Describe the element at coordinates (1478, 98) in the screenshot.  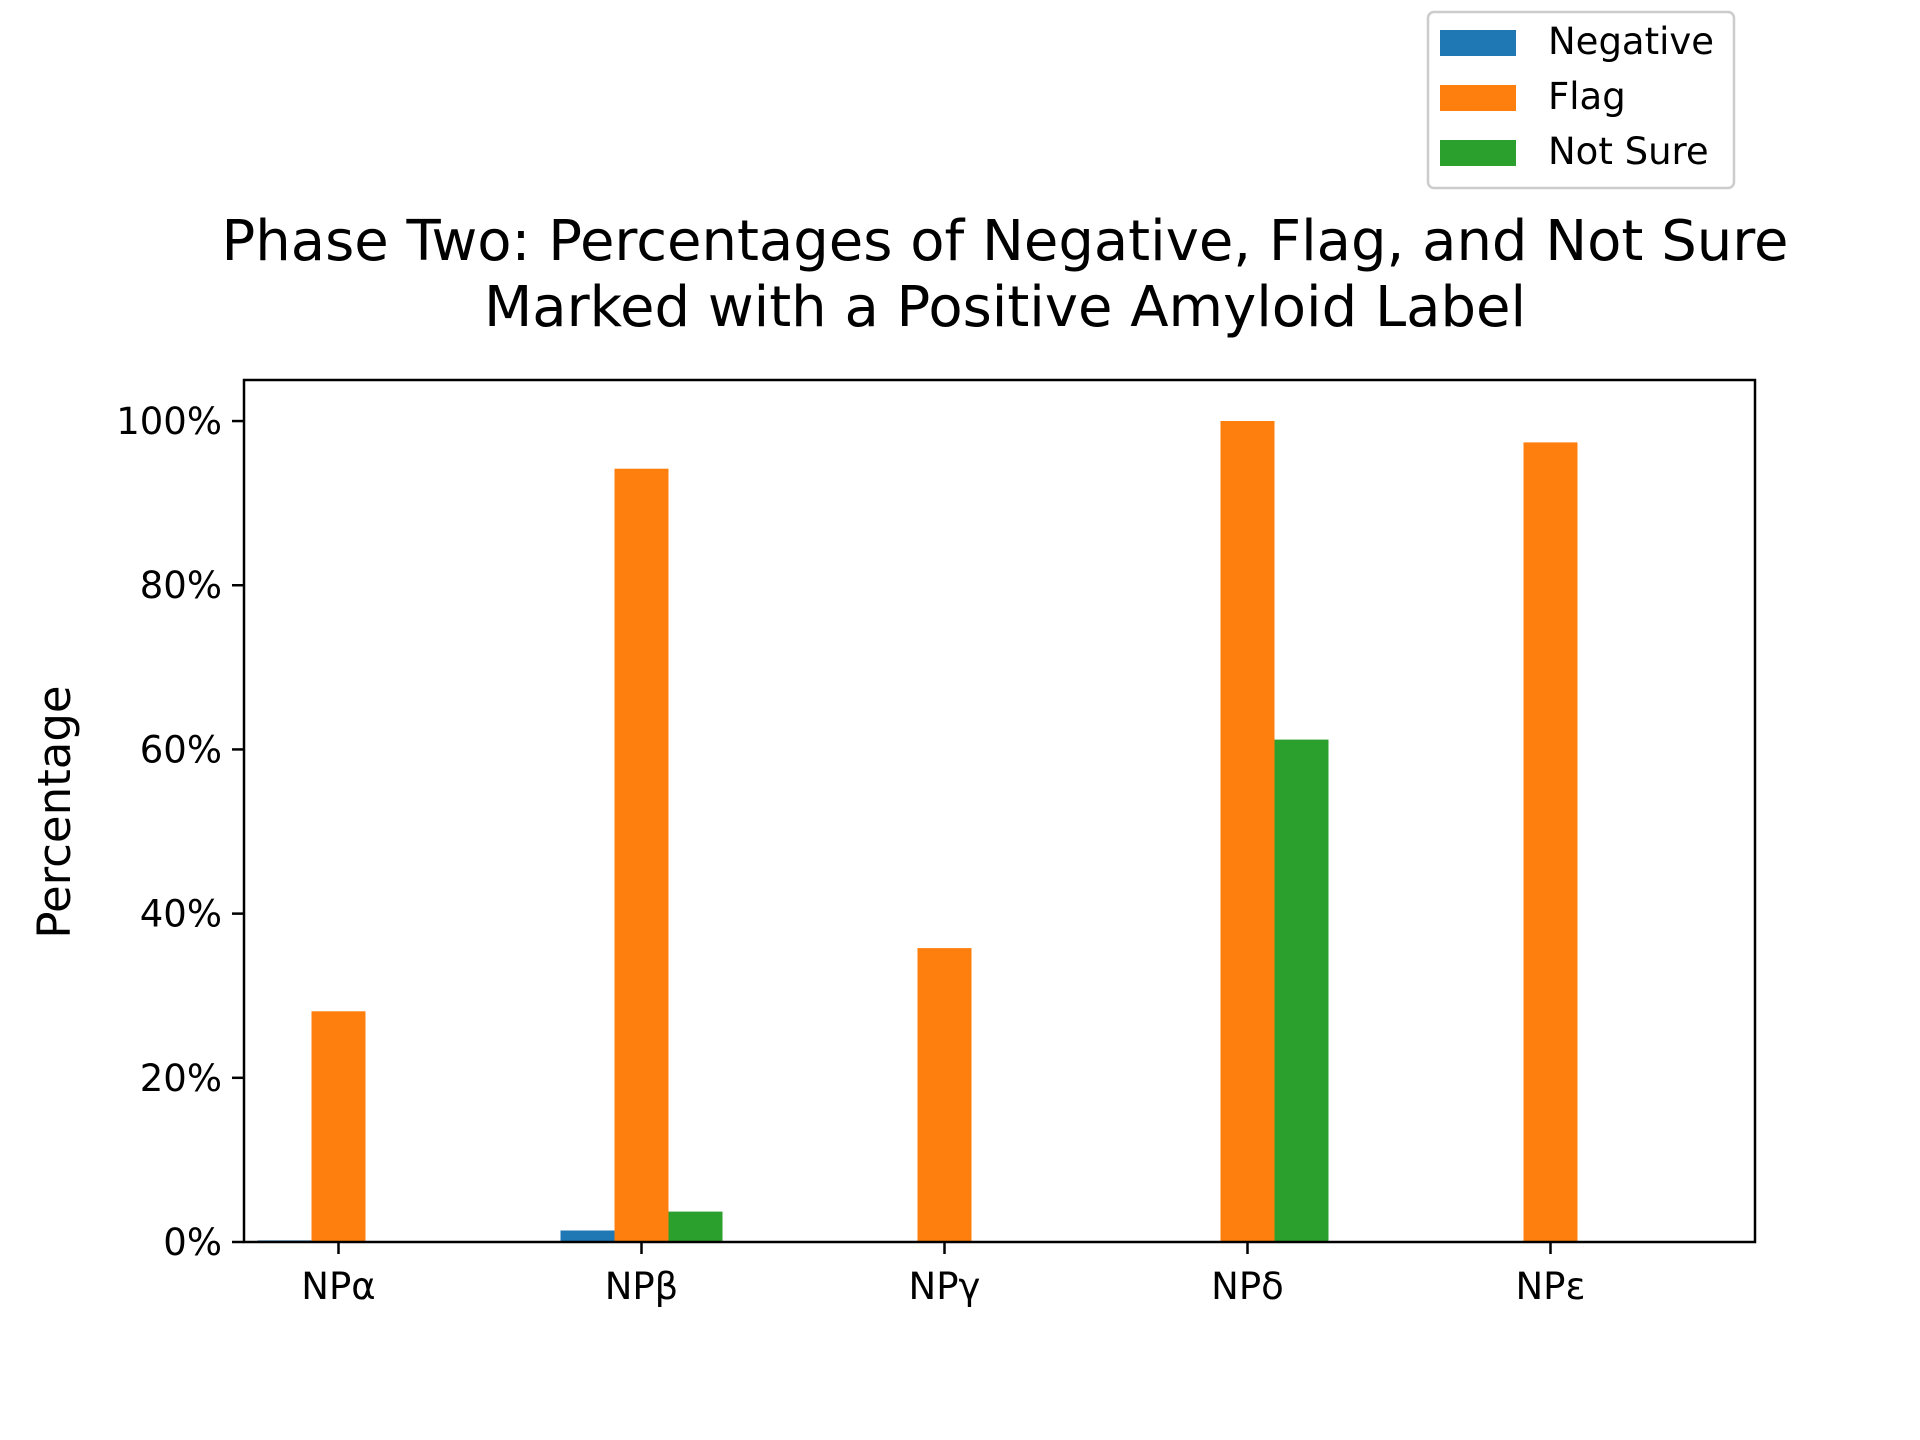
I see `legend-swatch-flag` at that location.